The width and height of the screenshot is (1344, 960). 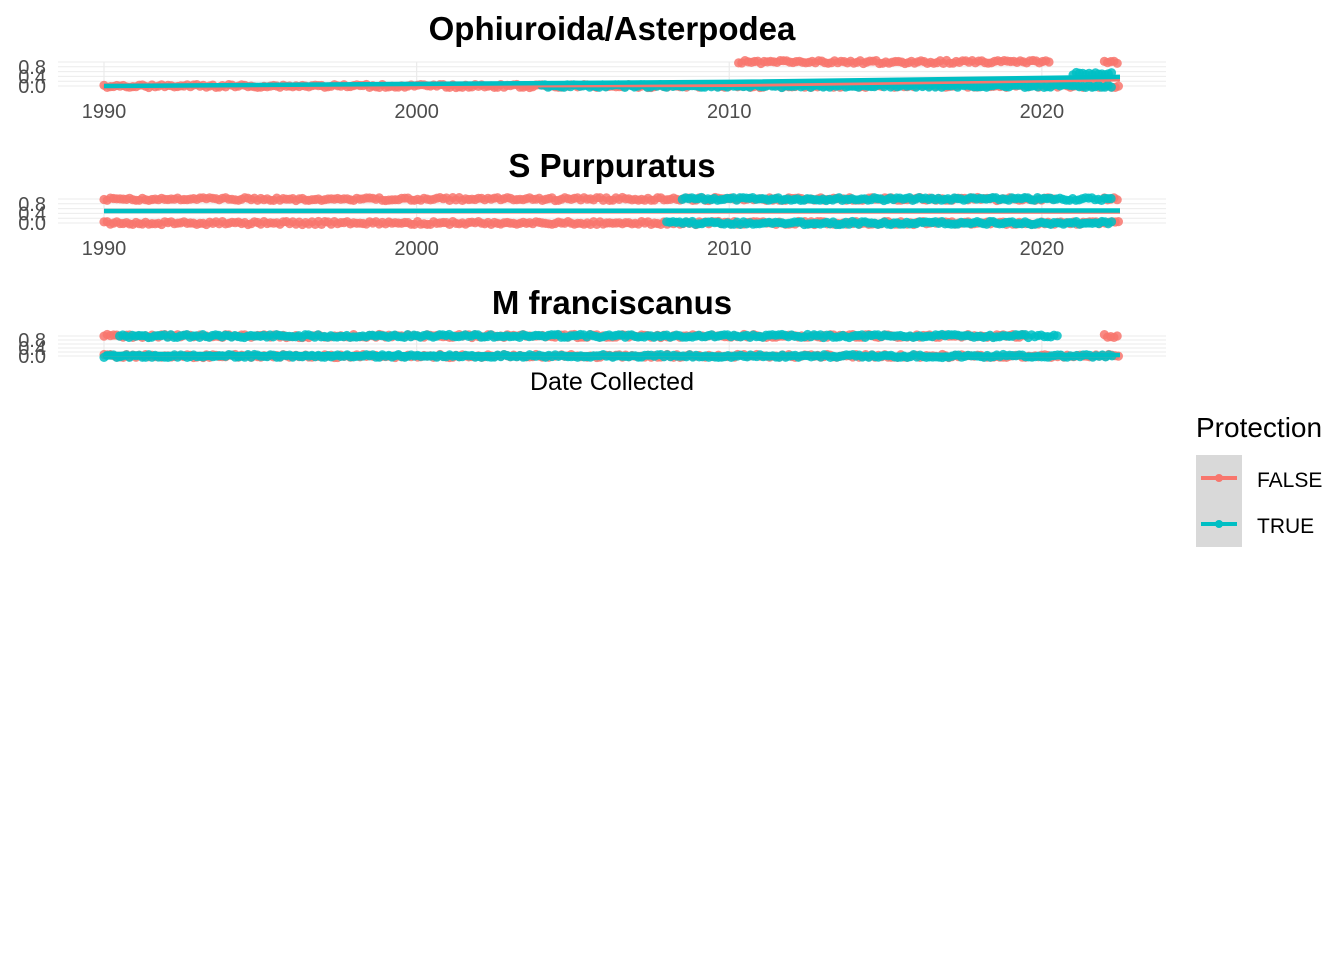 What do you see at coordinates (1285, 526) in the screenshot?
I see `legend-label-true: TRUE` at bounding box center [1285, 526].